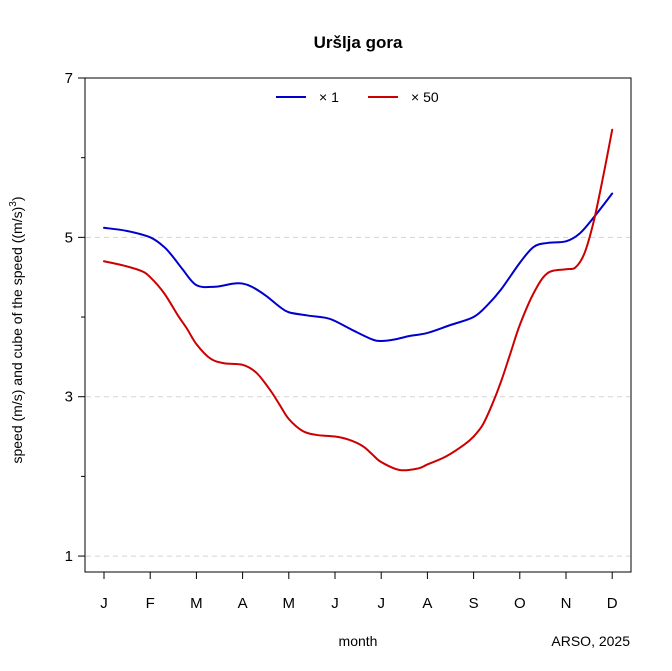 The height and width of the screenshot is (671, 672). I want to click on x-tick-label: D, so click(612, 603).